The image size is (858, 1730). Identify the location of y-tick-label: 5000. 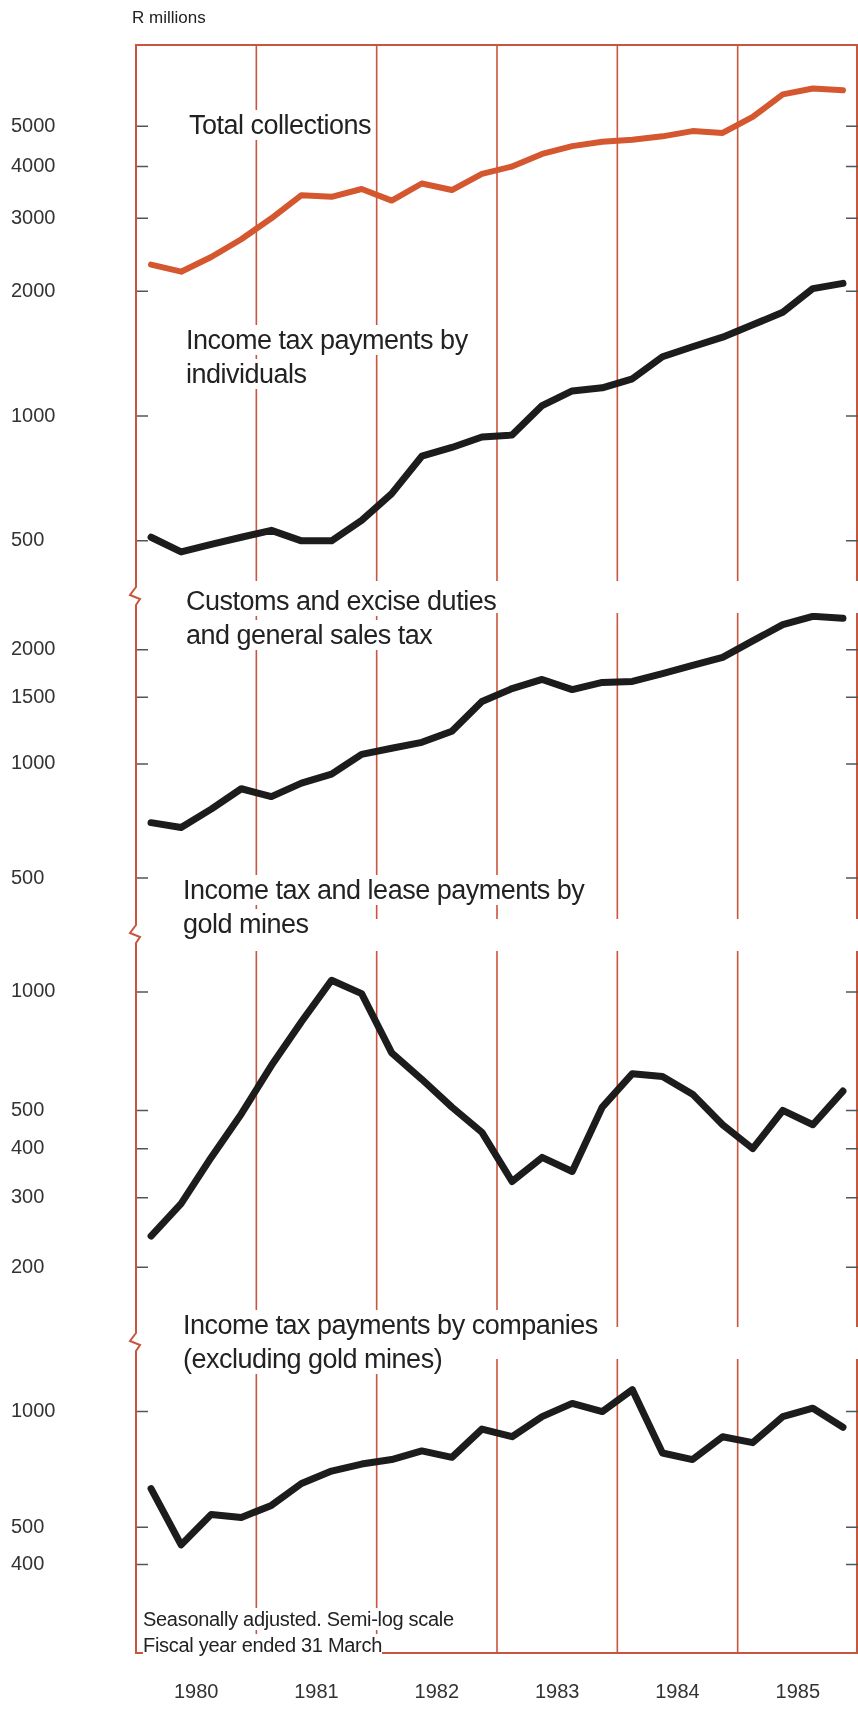
(33, 124).